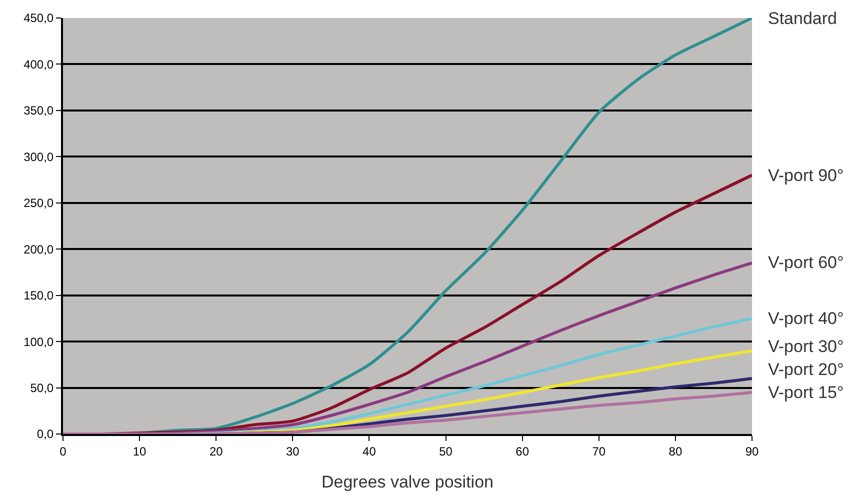  I want to click on x-tick-label: 0, so click(63, 451).